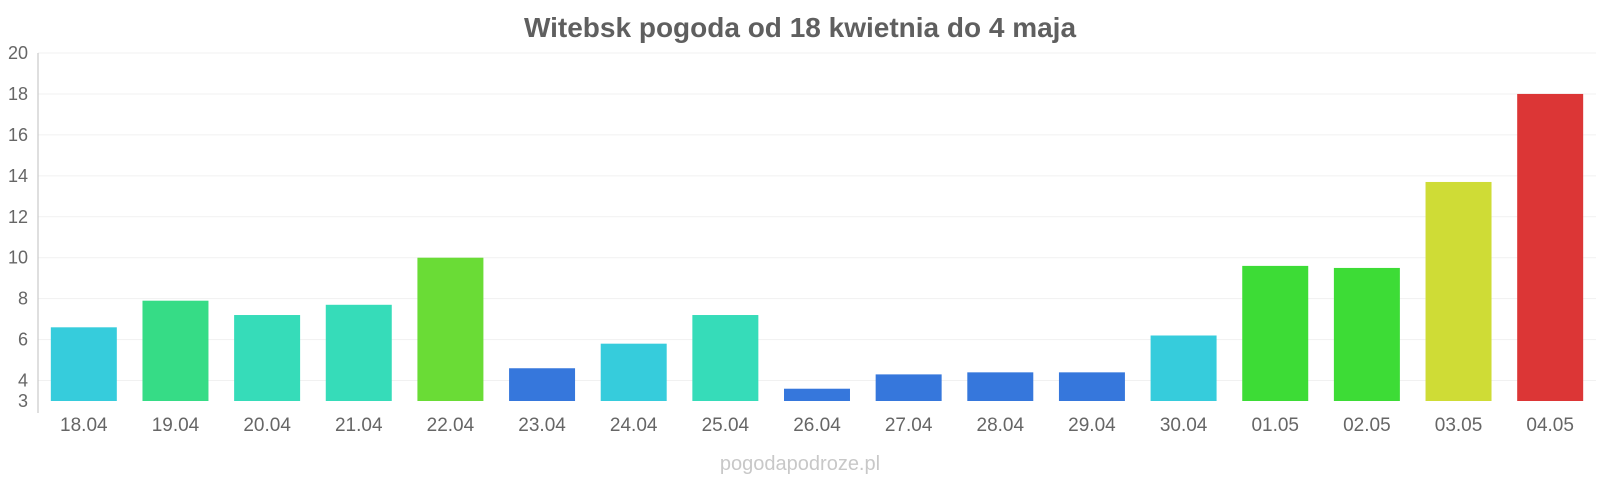  What do you see at coordinates (175, 350) in the screenshot?
I see `bar-19.04` at bounding box center [175, 350].